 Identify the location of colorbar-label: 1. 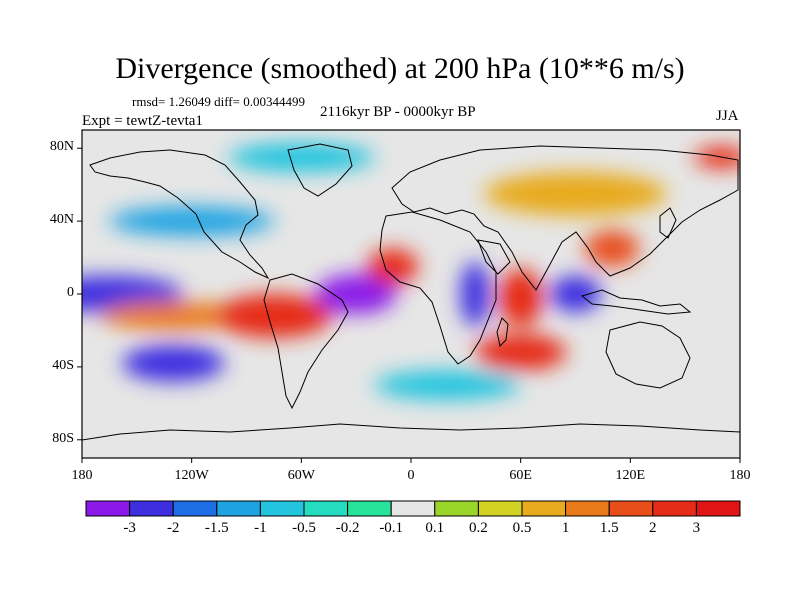
(565, 528).